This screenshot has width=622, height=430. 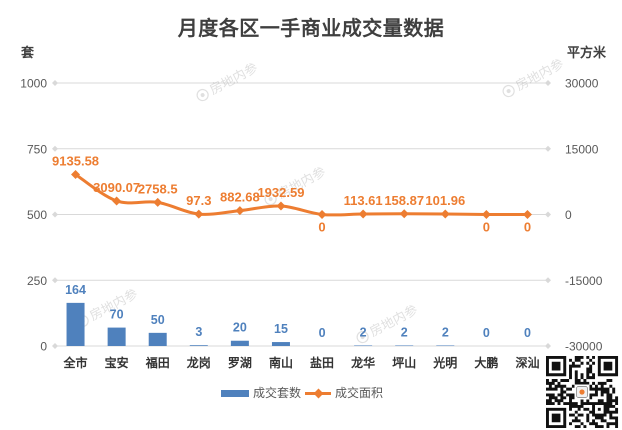 What do you see at coordinates (584, 281) in the screenshot?
I see `right-axis-tick-label: -15000` at bounding box center [584, 281].